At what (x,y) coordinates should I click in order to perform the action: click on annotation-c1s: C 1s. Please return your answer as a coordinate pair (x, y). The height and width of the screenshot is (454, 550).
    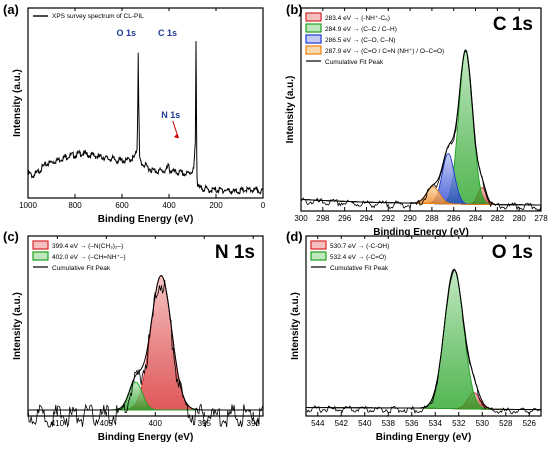
    Looking at the image, I should click on (167, 33).